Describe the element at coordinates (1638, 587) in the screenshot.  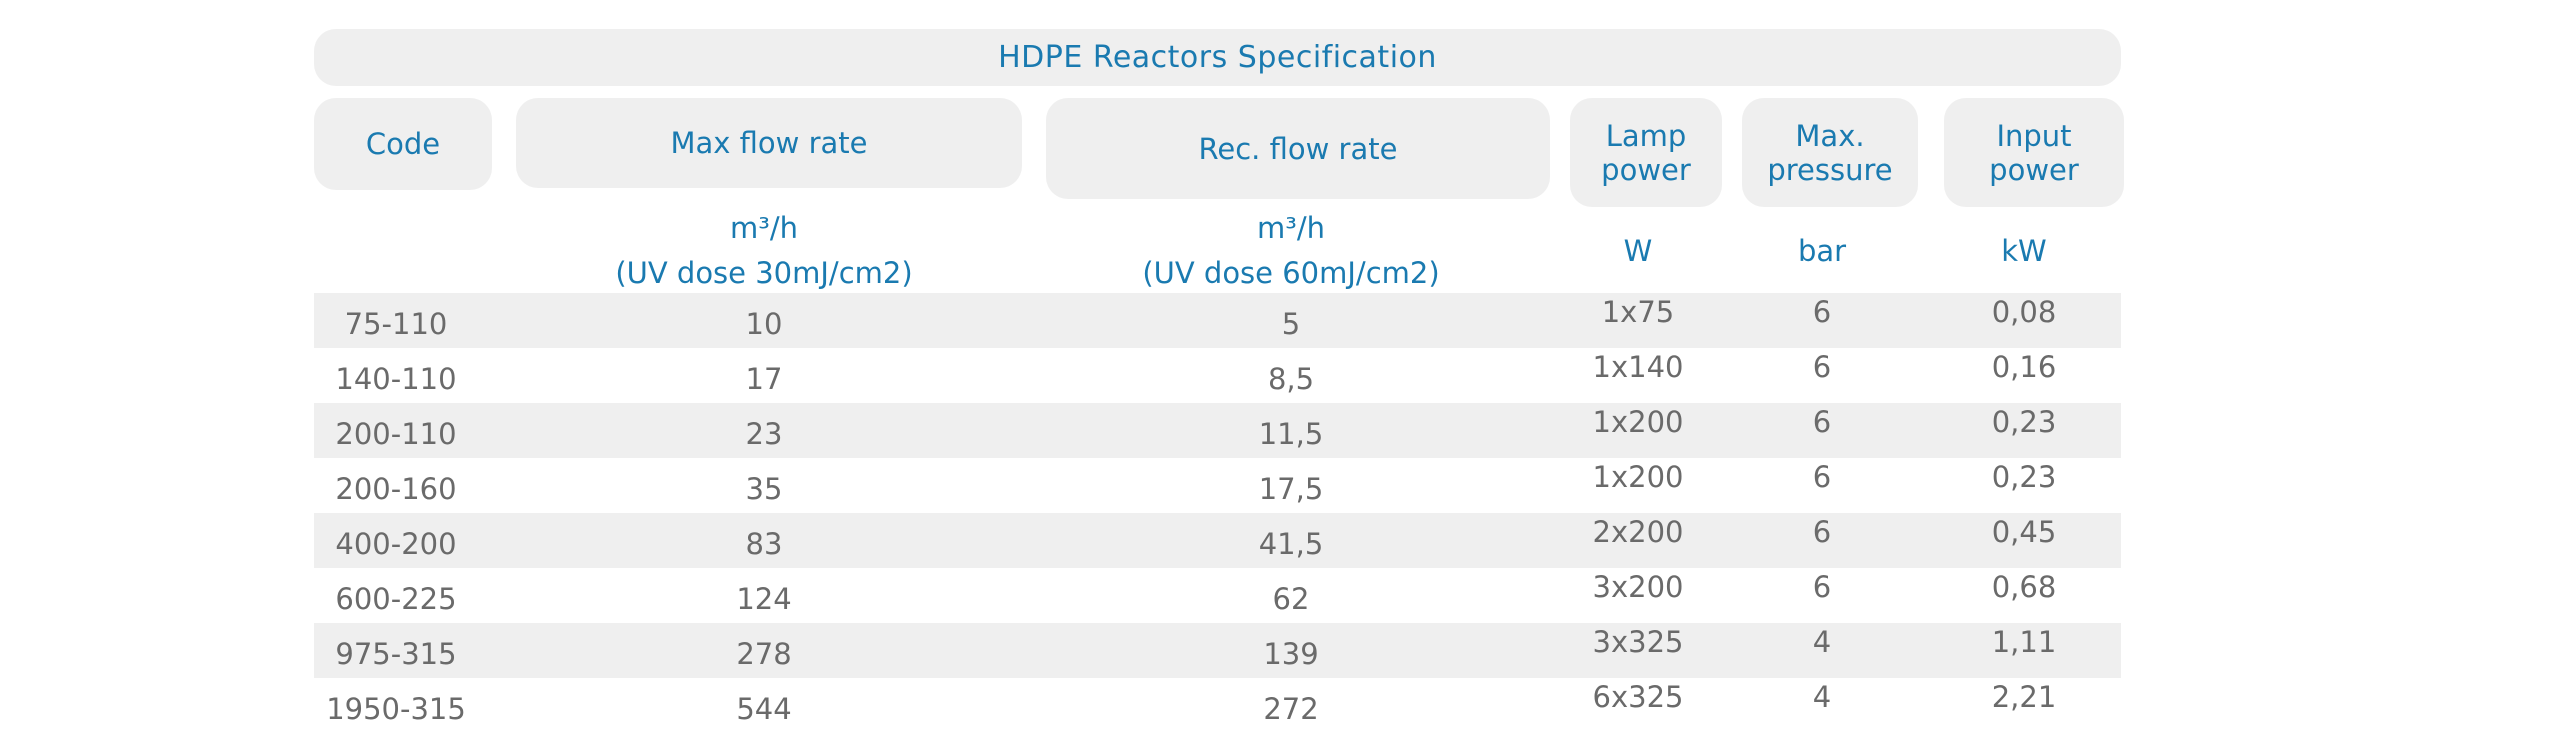
I see `cell-lamp-power: 3x200` at that location.